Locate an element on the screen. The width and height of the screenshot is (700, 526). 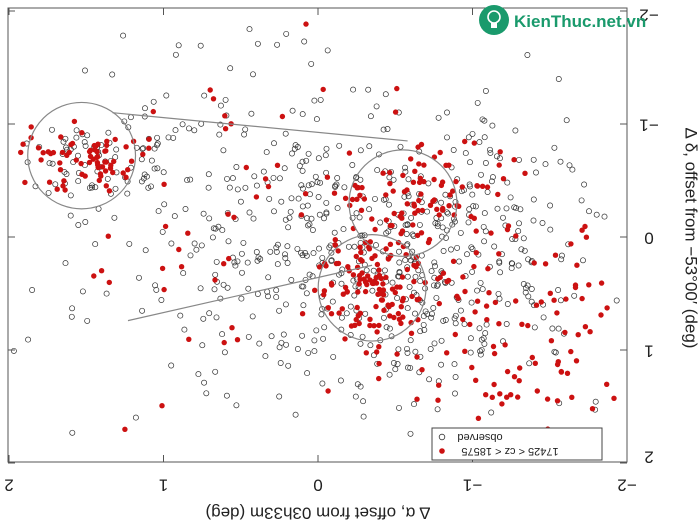
y-tick-label: 0 is located at coordinates (648, 238).